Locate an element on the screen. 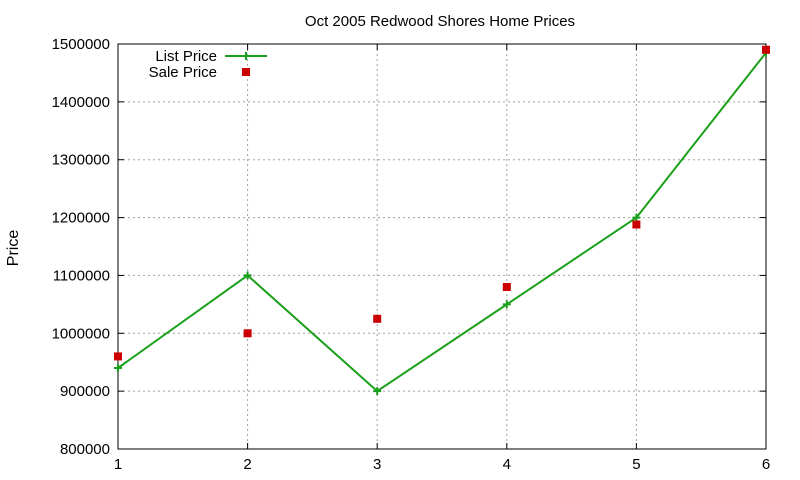  y-tick-label: 1300000 is located at coordinates (81, 160).